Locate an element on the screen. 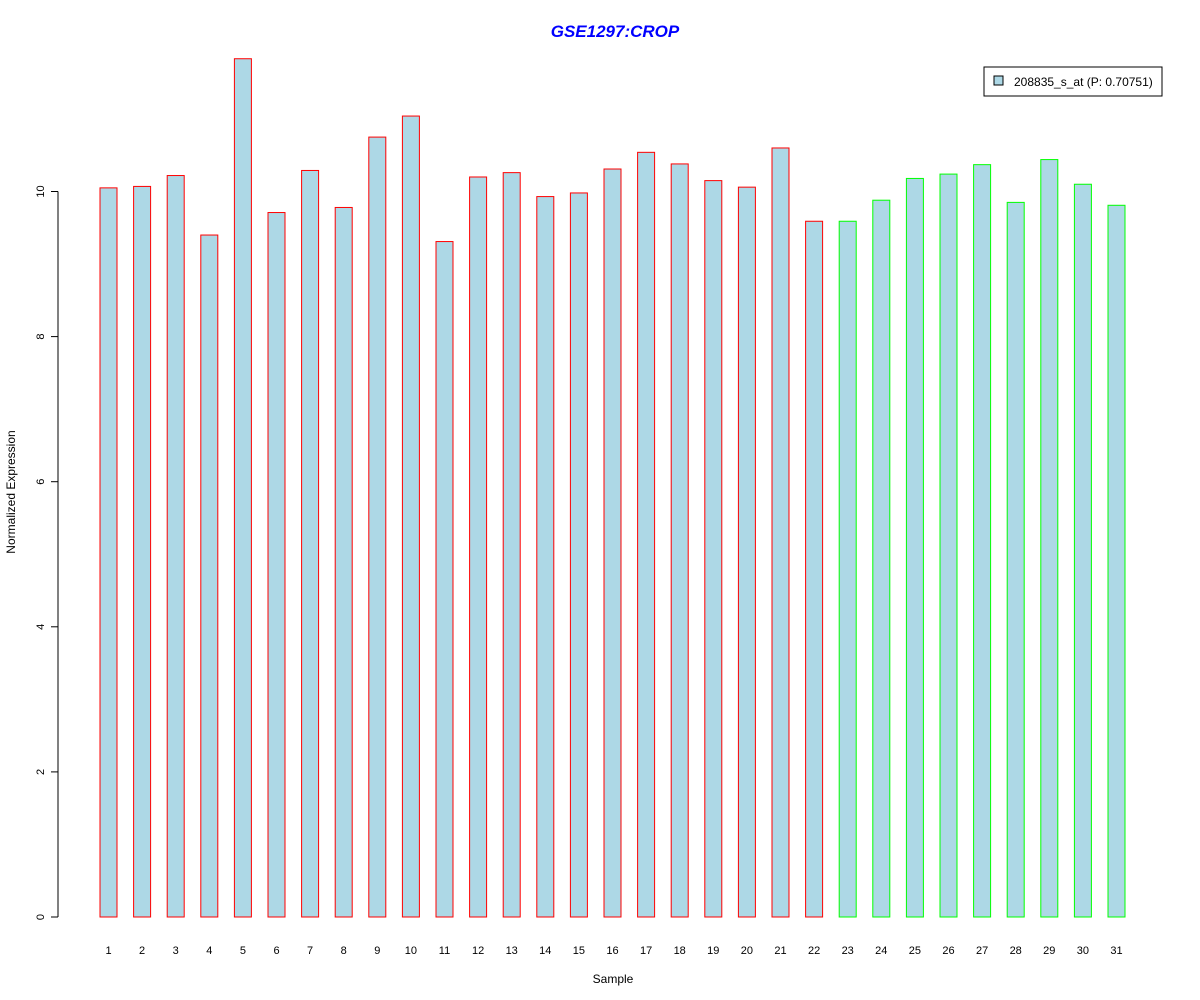  x-tick-label: 12 is located at coordinates (478, 951).